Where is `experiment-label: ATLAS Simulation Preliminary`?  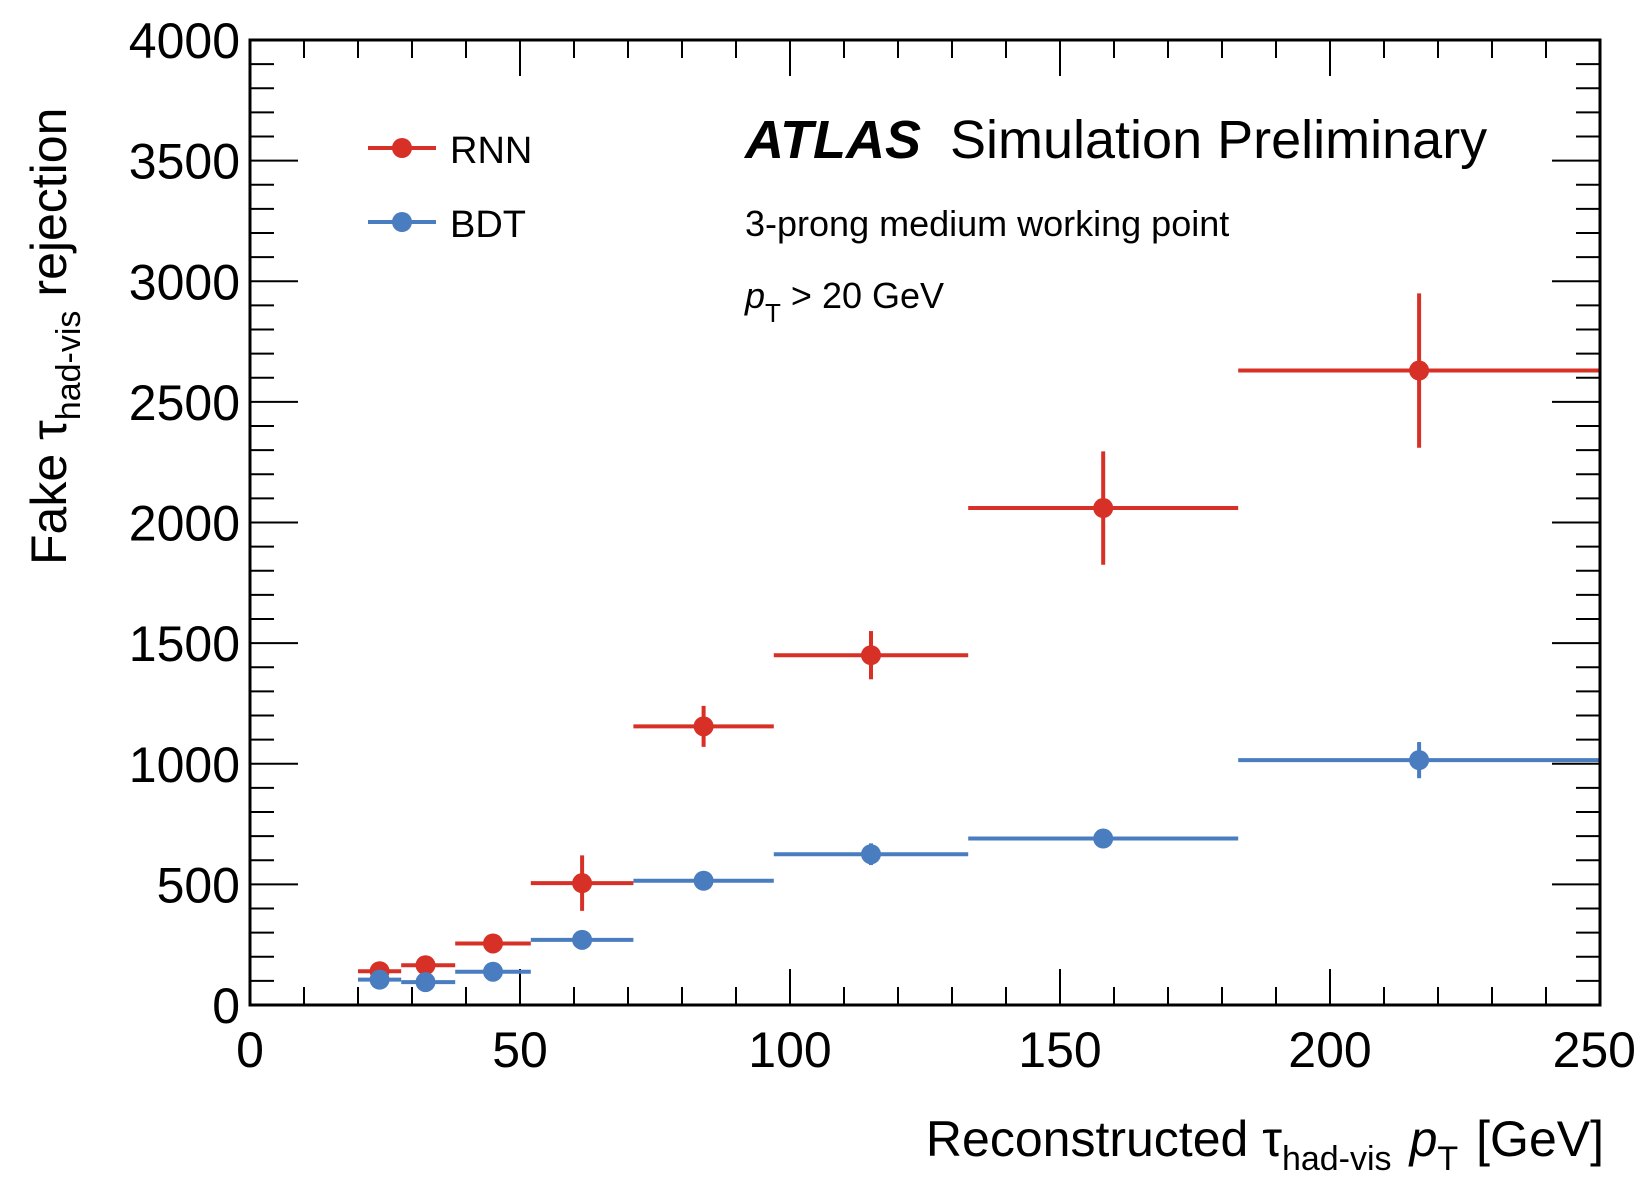 experiment-label: ATLAS Simulation Preliminary is located at coordinates (1115, 140).